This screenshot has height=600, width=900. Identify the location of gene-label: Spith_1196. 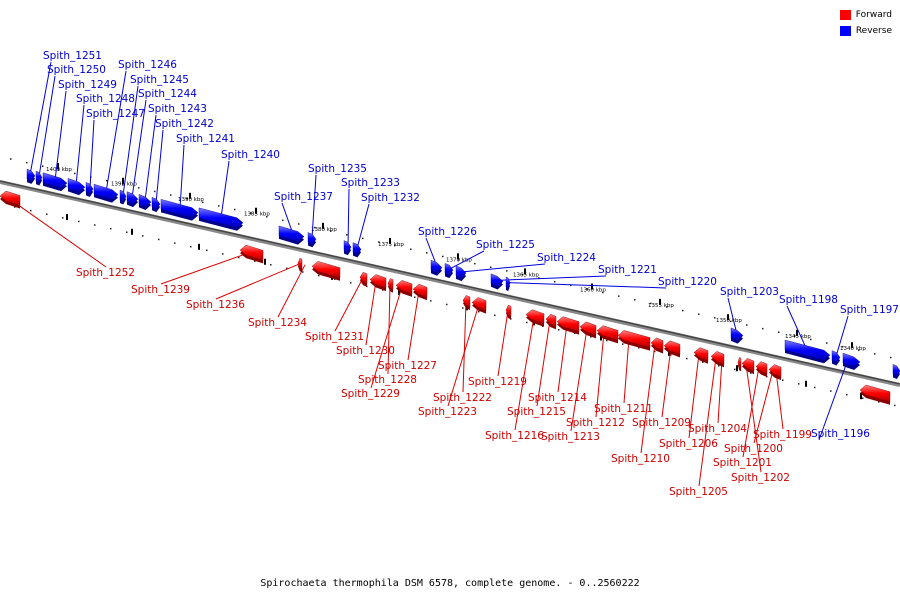
(840, 434).